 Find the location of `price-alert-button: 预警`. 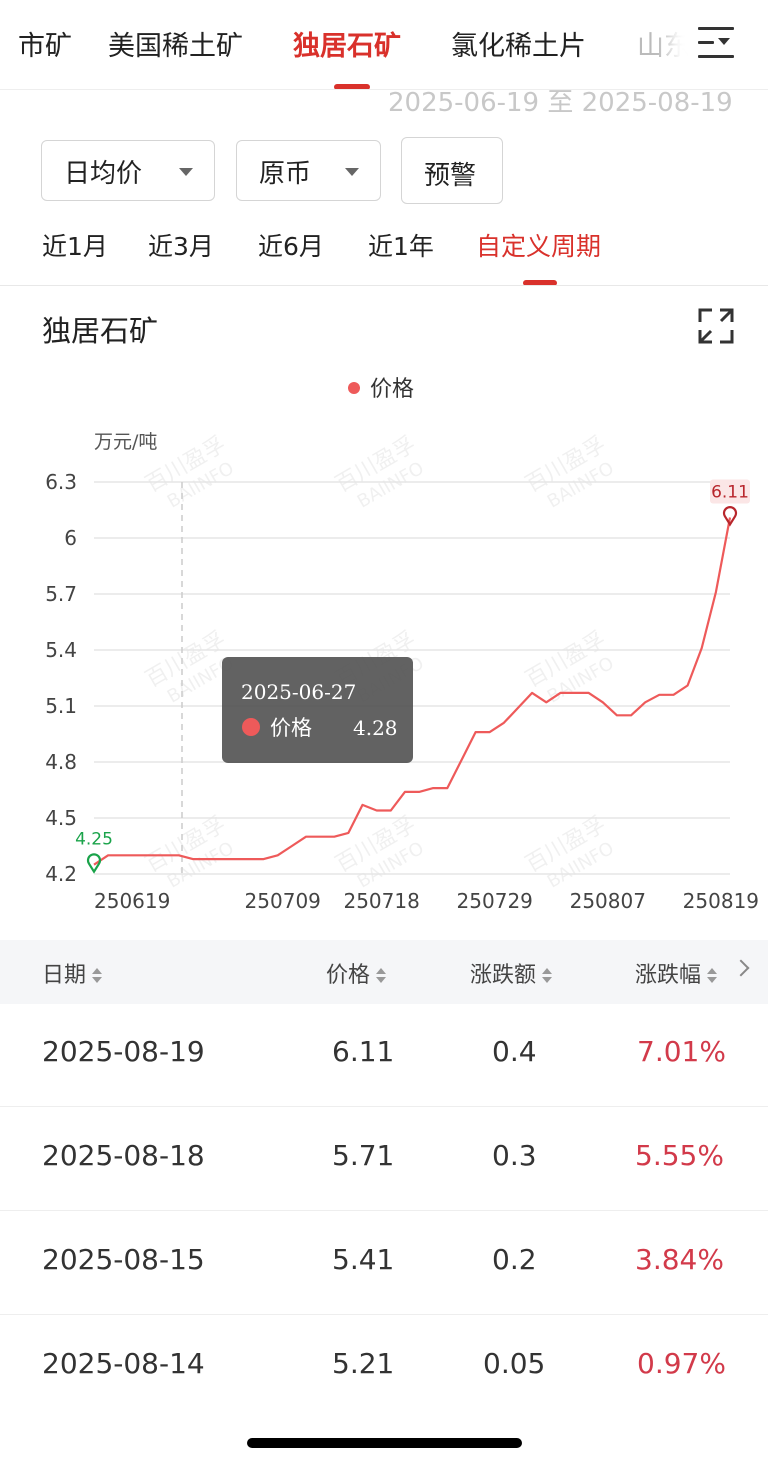

price-alert-button: 预警 is located at coordinates (452, 170).